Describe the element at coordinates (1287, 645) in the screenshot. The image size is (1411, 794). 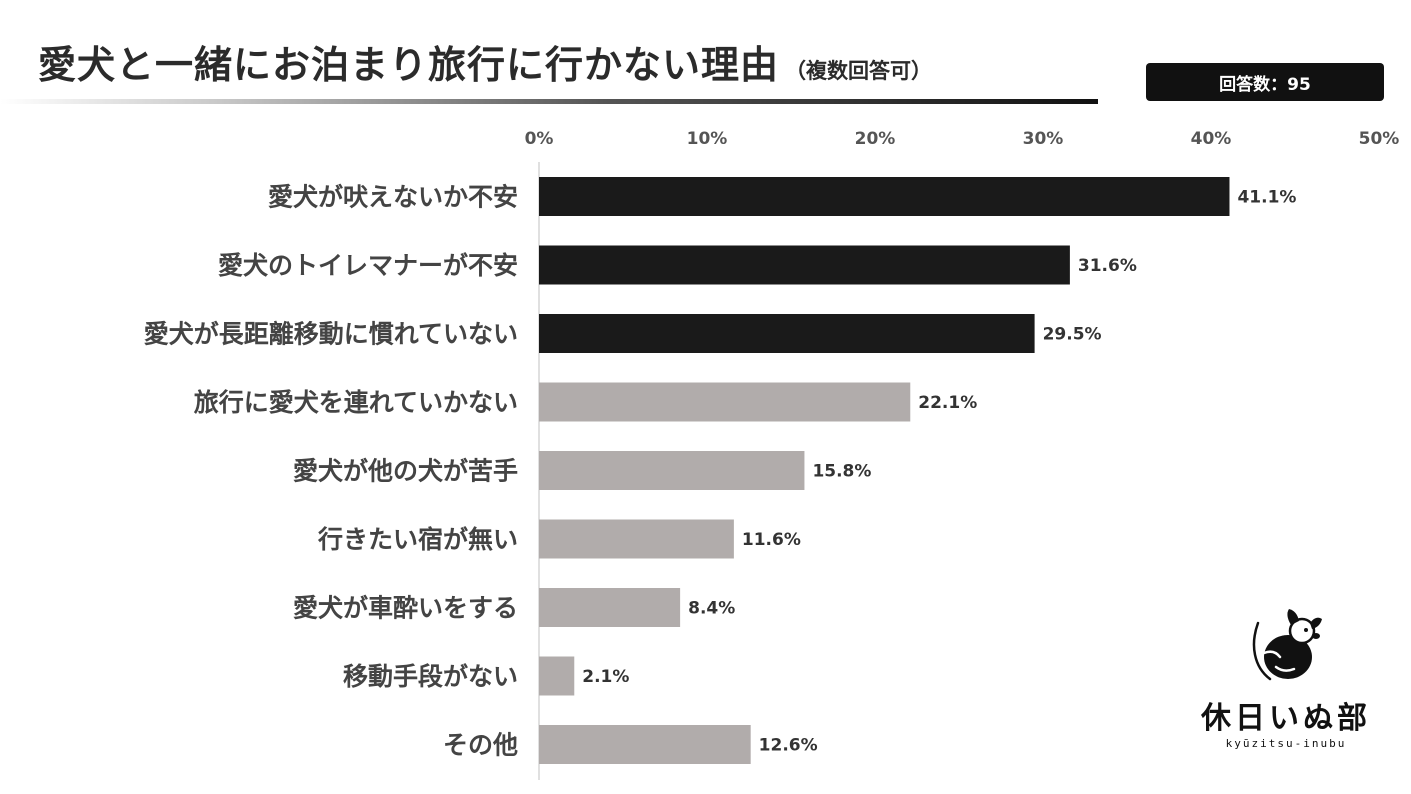
I see `dog-mascot-icon` at that location.